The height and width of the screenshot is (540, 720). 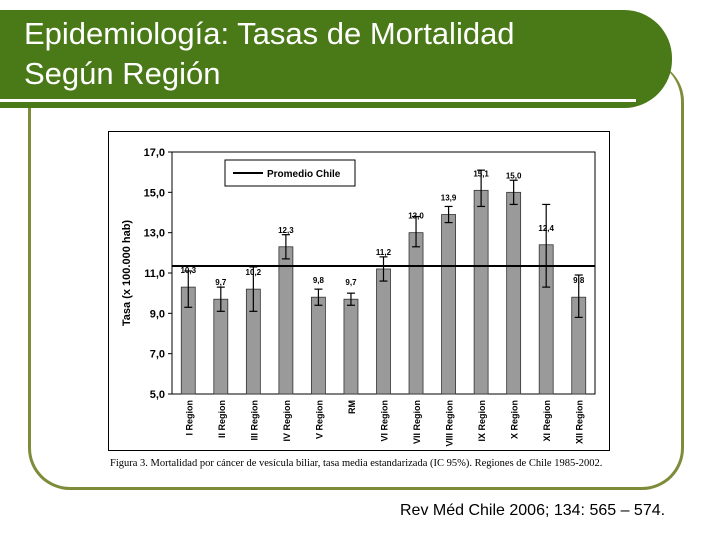 What do you see at coordinates (304, 174) in the screenshot?
I see `legend-label: Promedio Chile` at bounding box center [304, 174].